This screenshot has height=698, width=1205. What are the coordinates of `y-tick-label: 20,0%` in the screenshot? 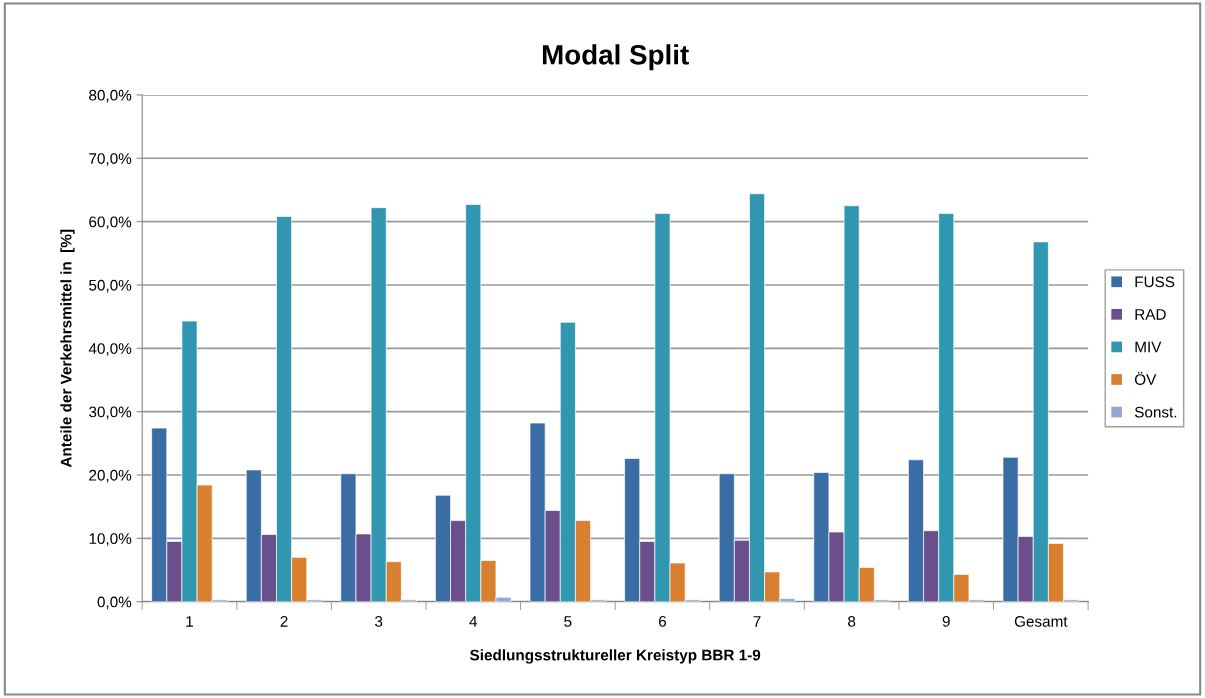 It's located at (110, 476).